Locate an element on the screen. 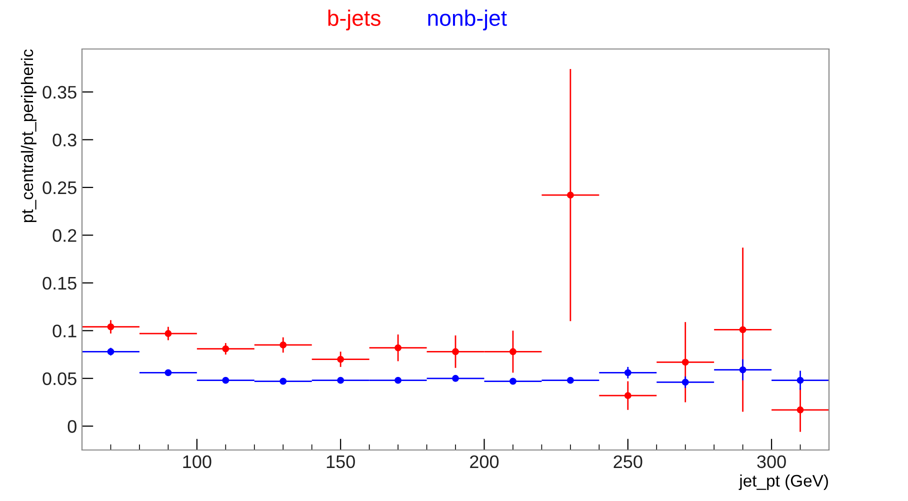 The image size is (908, 501). y-tick-label: 0.35 is located at coordinates (59, 92).